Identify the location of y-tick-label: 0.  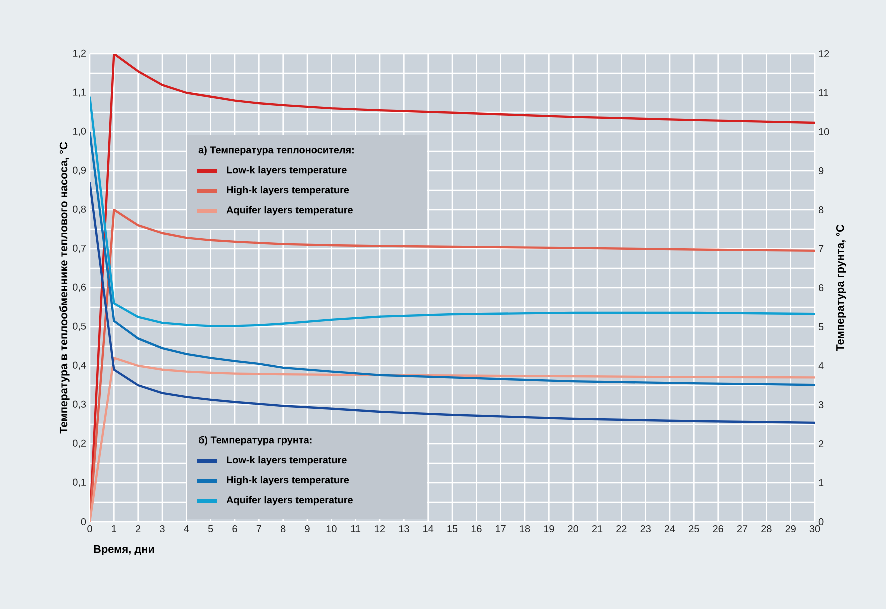
(83, 522).